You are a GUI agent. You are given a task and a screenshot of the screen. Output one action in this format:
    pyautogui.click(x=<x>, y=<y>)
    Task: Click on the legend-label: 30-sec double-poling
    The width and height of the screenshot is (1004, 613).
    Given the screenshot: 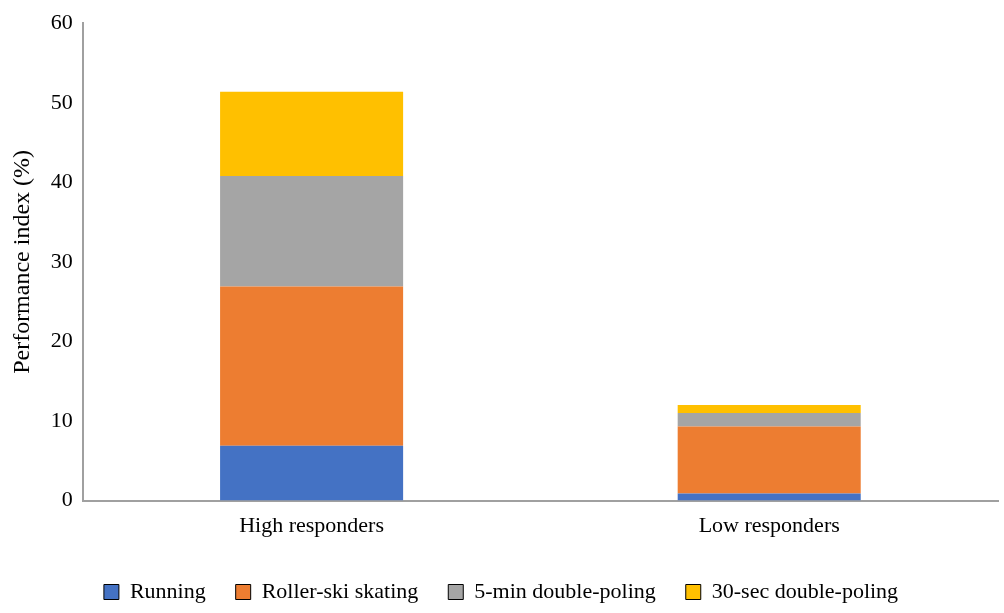 What is the action you would take?
    pyautogui.click(x=805, y=590)
    